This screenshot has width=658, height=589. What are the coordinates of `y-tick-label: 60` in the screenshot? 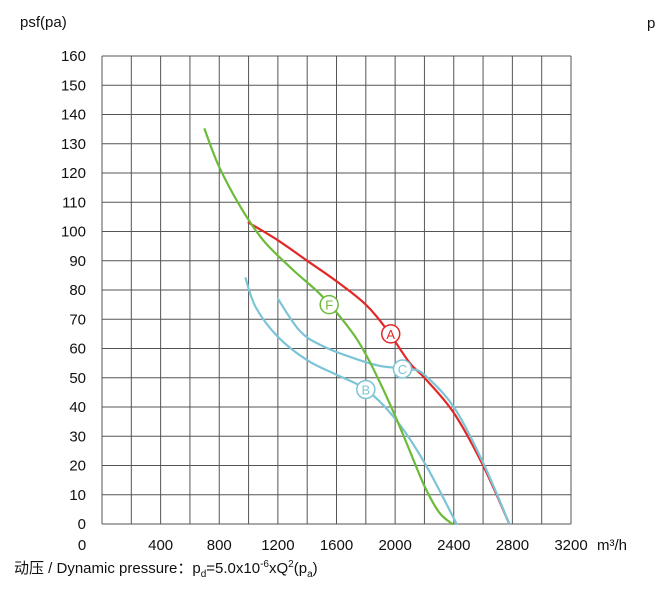 It's located at (77, 349).